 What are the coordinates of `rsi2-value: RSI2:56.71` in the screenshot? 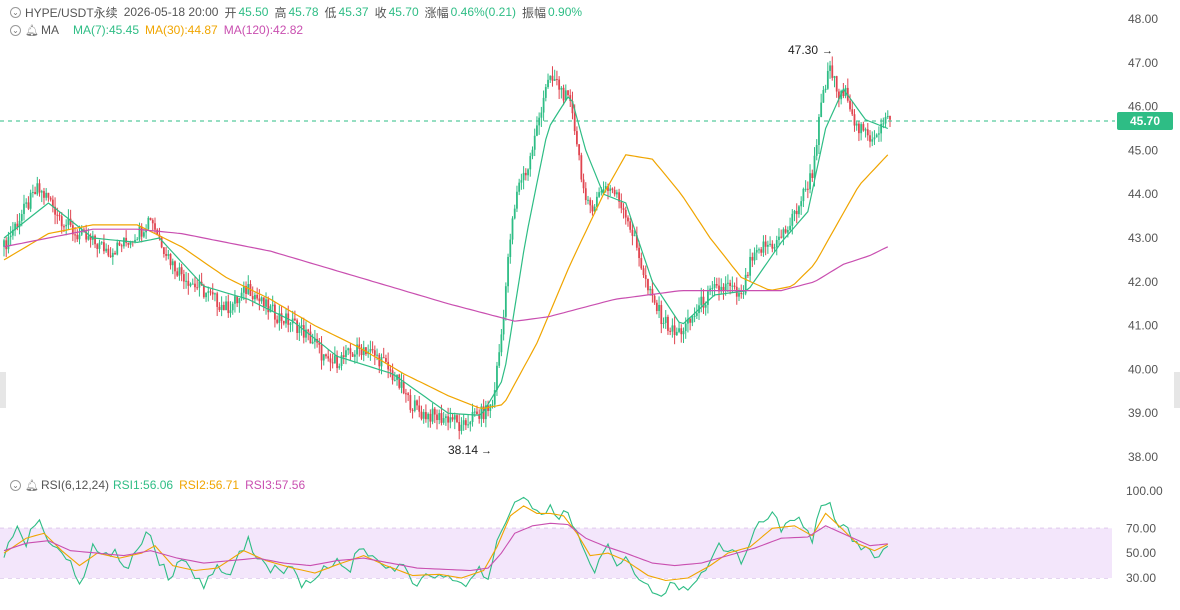 It's located at (209, 485).